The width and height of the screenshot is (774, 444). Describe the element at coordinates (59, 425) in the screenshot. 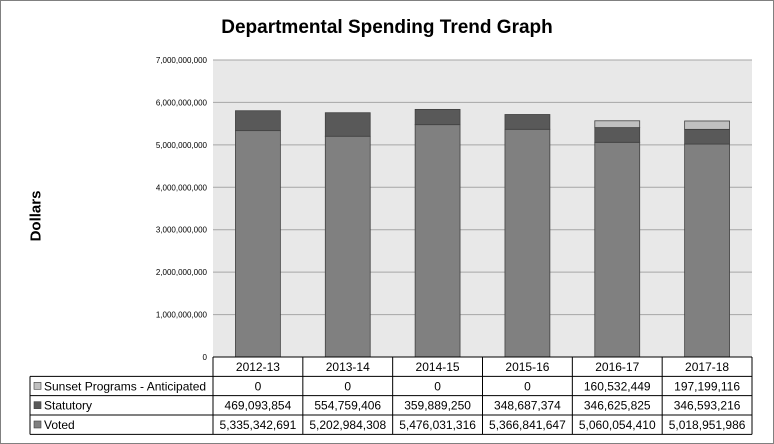

I see `legend-label: Voted` at that location.